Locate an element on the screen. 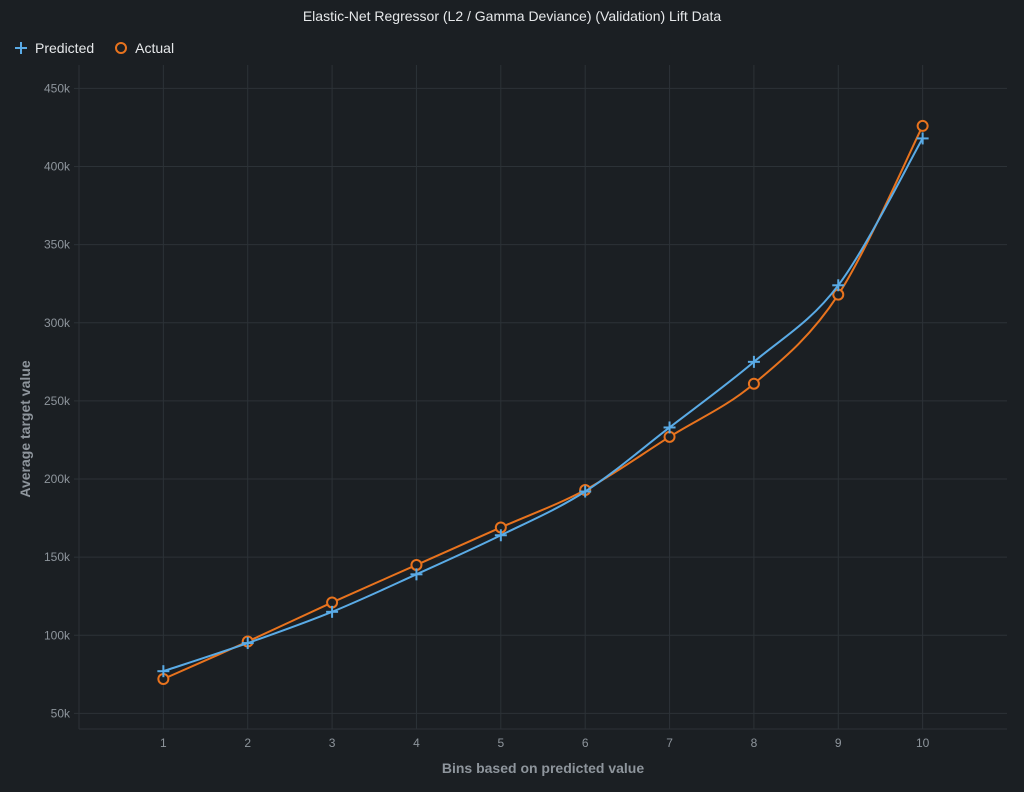  y-tick-label: 150k is located at coordinates (57, 557).